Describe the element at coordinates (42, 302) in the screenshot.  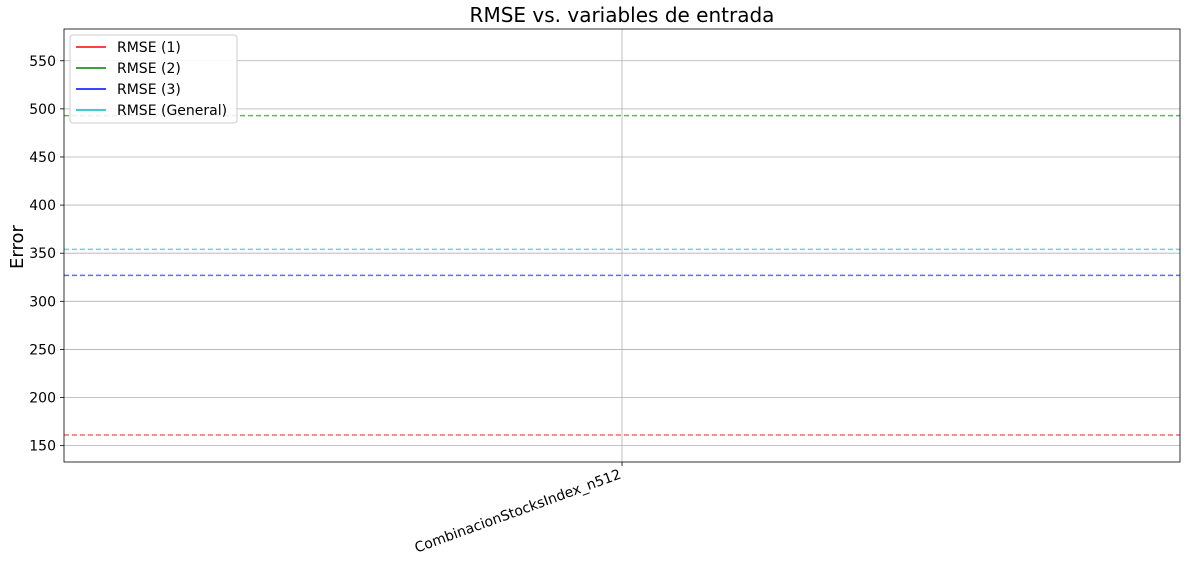
I see `y-tick-label: 300` at that location.